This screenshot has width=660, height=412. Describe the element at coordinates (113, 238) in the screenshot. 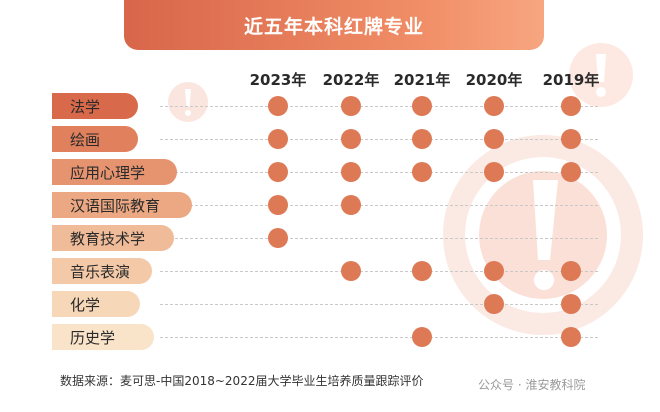

I see `major-label: 教育技术学` at that location.